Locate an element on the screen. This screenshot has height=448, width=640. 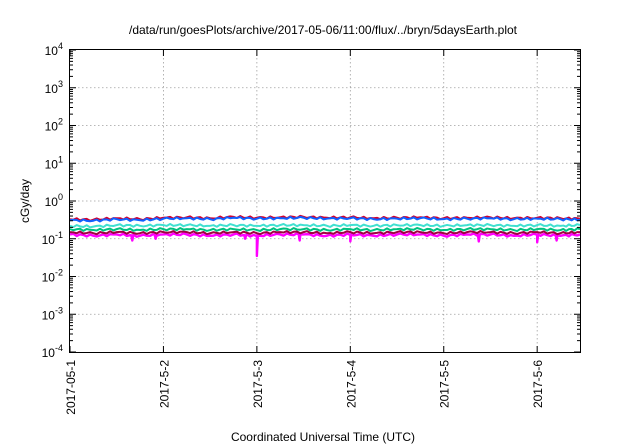
y-tick-labels: 10⁻⁴ 10⁻³ 10⁻² 10⁻¹ 10⁰ 10¹ 10² 10³ 10⁴ is located at coordinates (52, 200).